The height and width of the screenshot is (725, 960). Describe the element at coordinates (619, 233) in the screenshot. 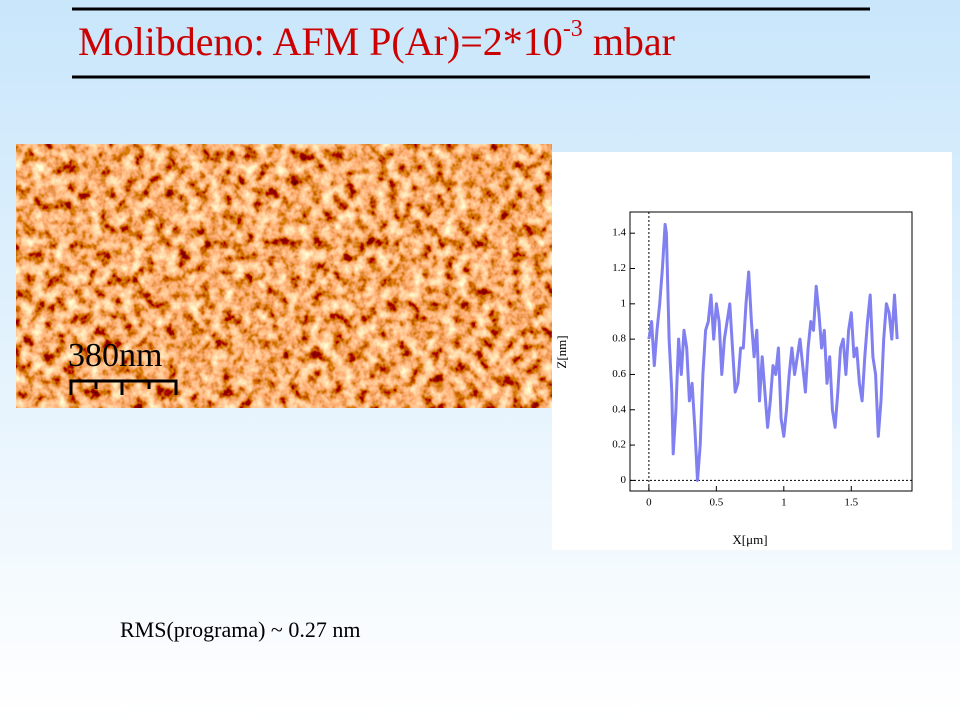

I see `y-tick-label: 1.4` at that location.